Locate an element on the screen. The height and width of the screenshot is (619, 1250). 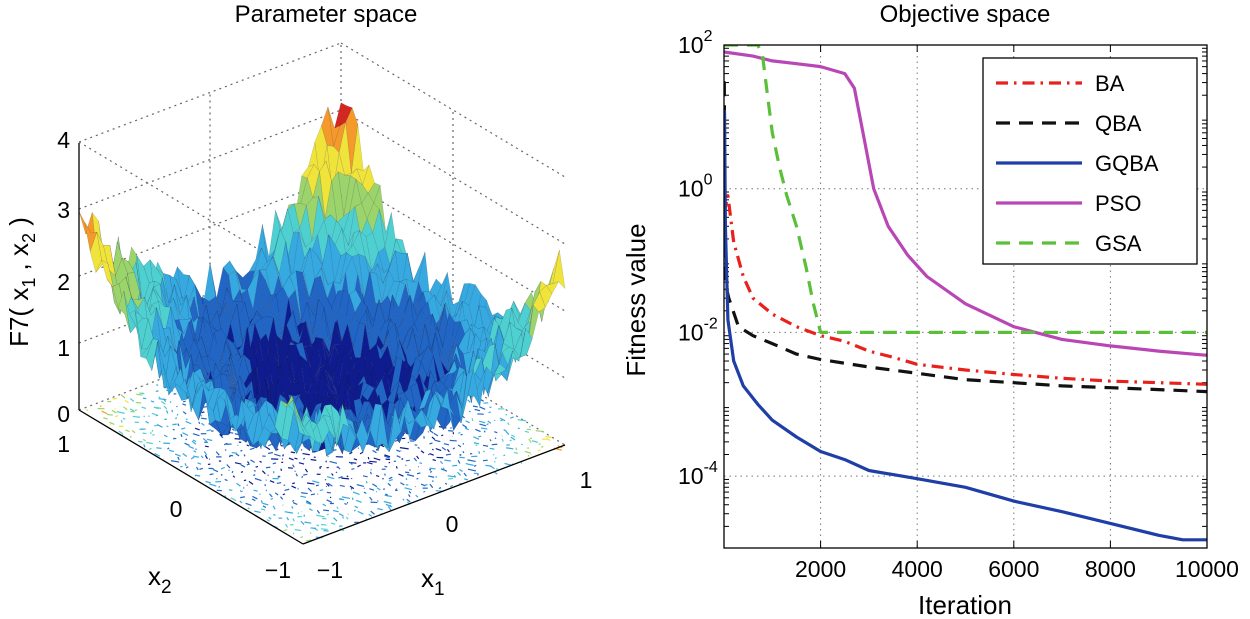
z-label-sub: 2 is located at coordinates (29, 238).